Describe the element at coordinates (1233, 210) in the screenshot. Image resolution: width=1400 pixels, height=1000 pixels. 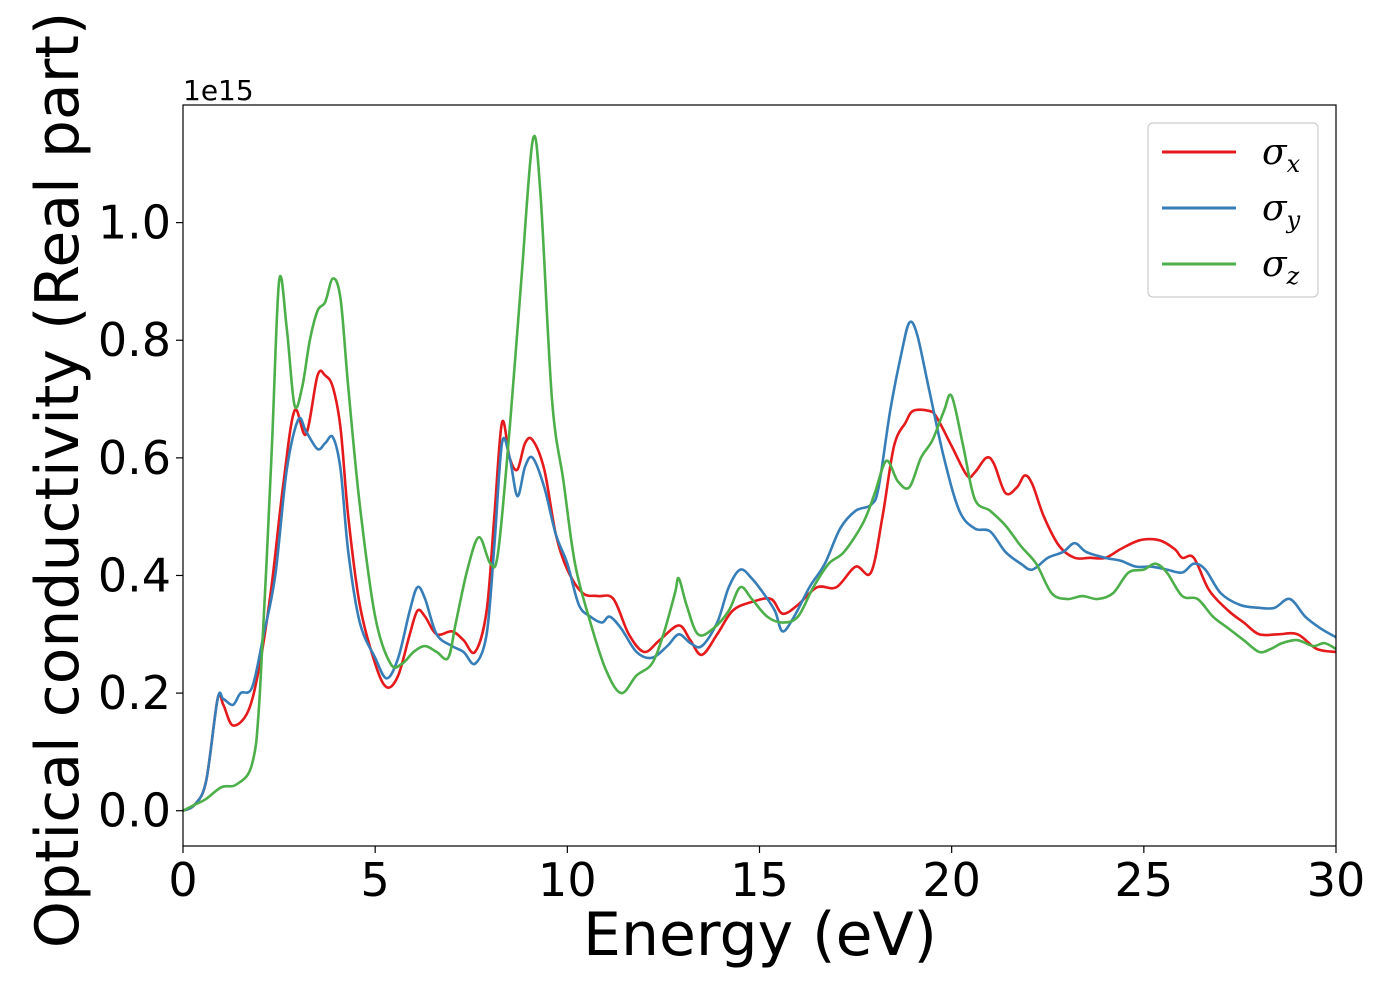
I see `legend-box` at that location.